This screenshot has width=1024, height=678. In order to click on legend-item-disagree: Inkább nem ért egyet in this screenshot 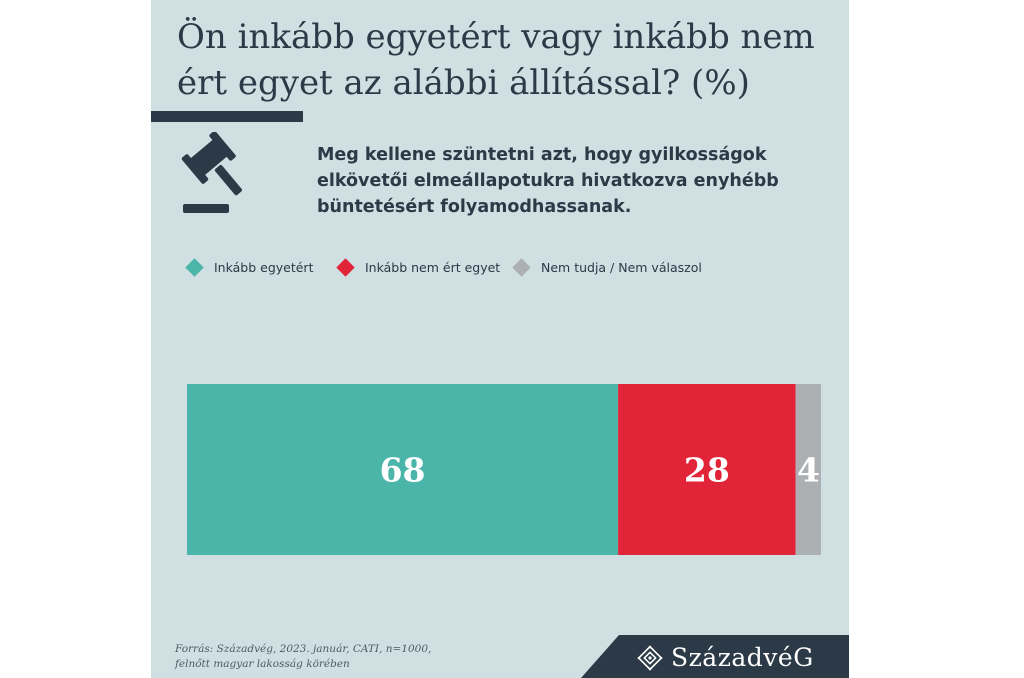, I will do `click(418, 267)`.